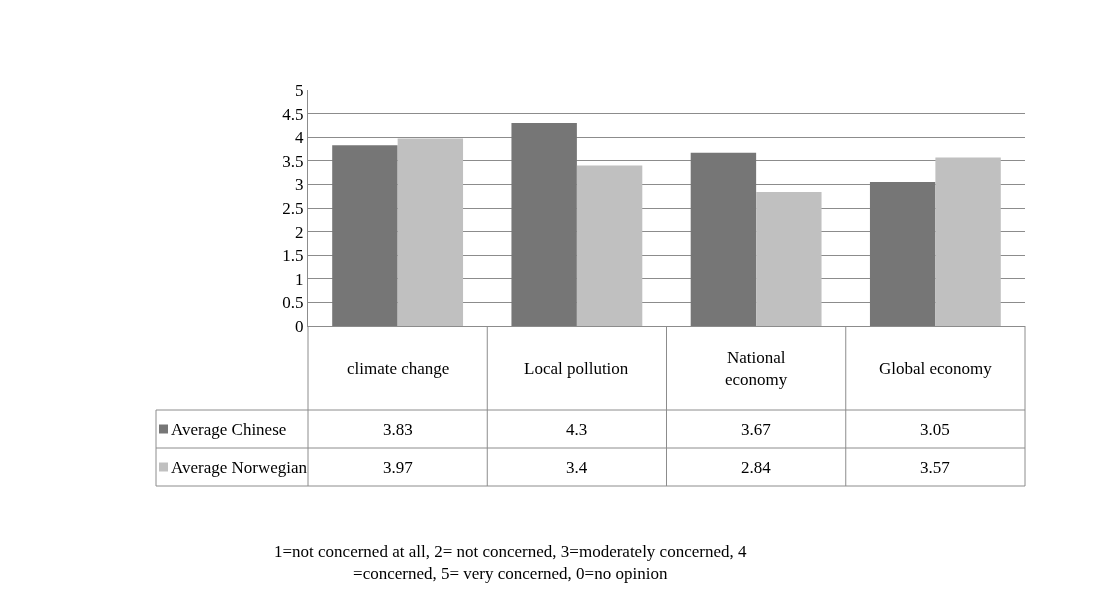  What do you see at coordinates (756, 429) in the screenshot?
I see `data-label: 3.67` at bounding box center [756, 429].